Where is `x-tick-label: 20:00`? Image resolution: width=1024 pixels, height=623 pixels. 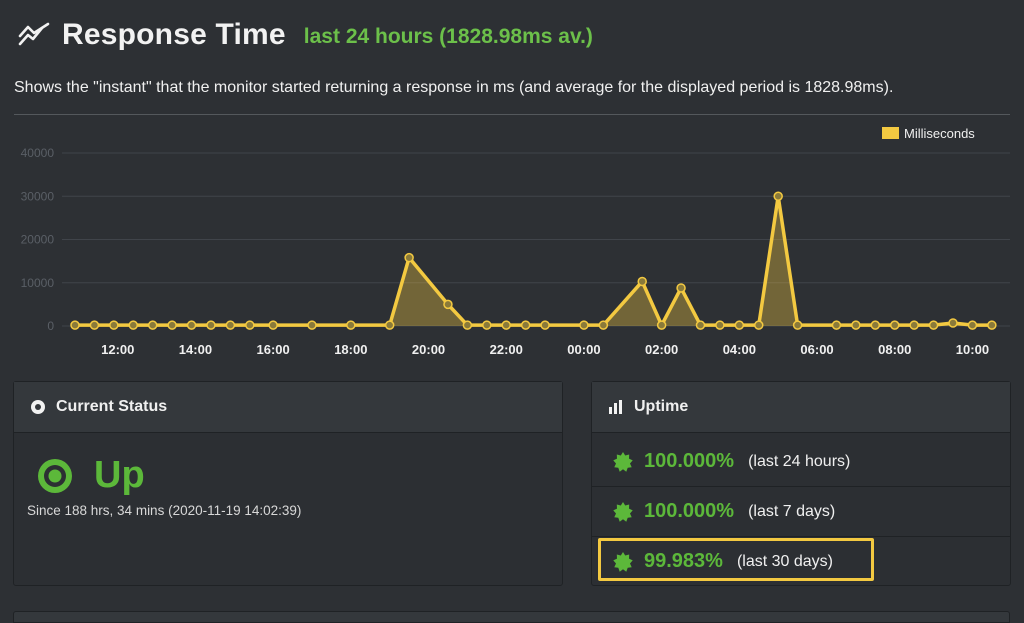
x-tick-label: 20:00 is located at coordinates (428, 349).